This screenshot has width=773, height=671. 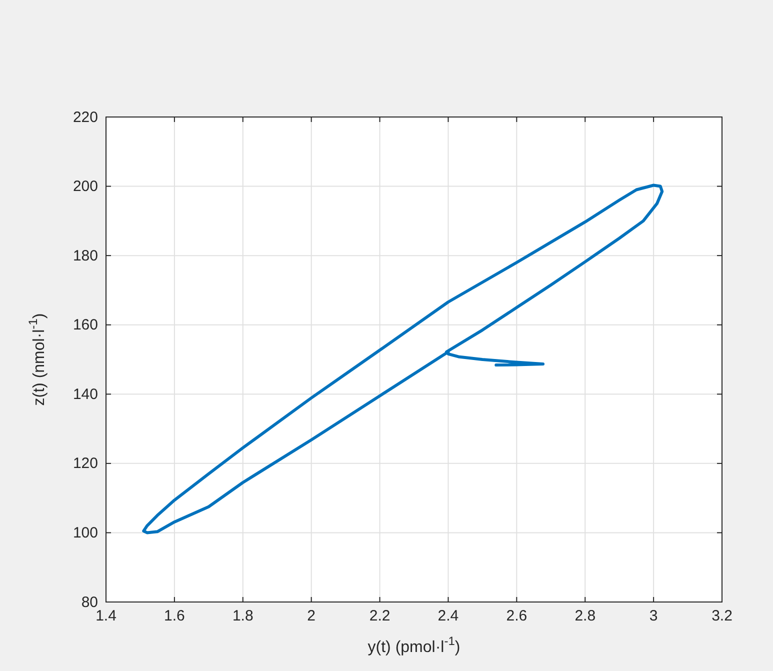 What do you see at coordinates (89, 602) in the screenshot?
I see `y-tick-label: 80` at bounding box center [89, 602].